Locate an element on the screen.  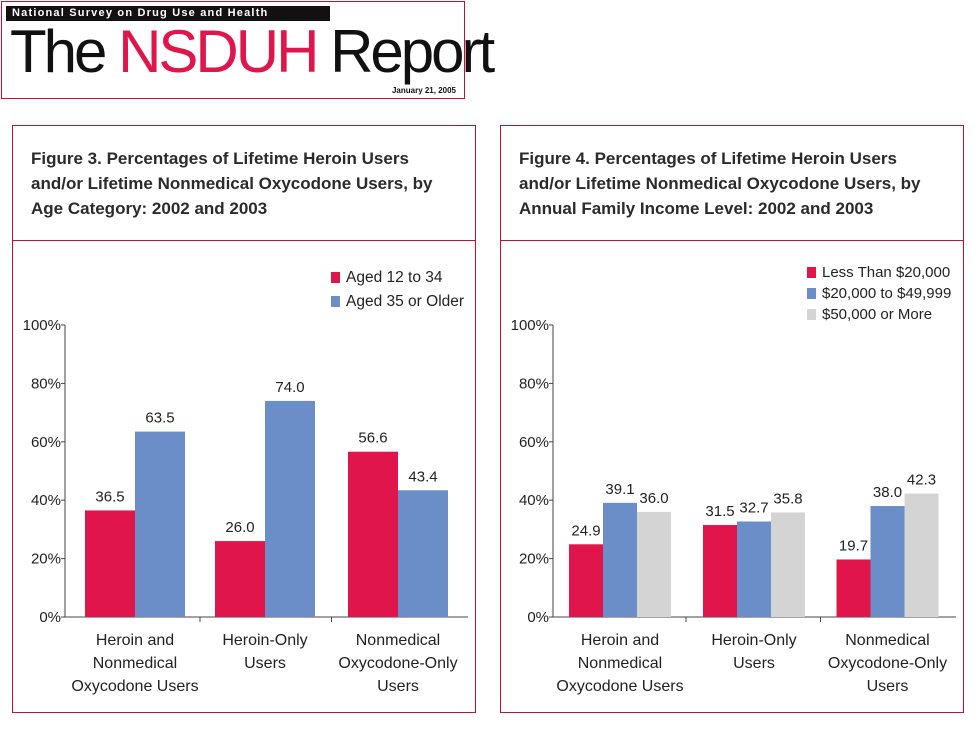
bar-value-label: 63.5 is located at coordinates (159, 418).